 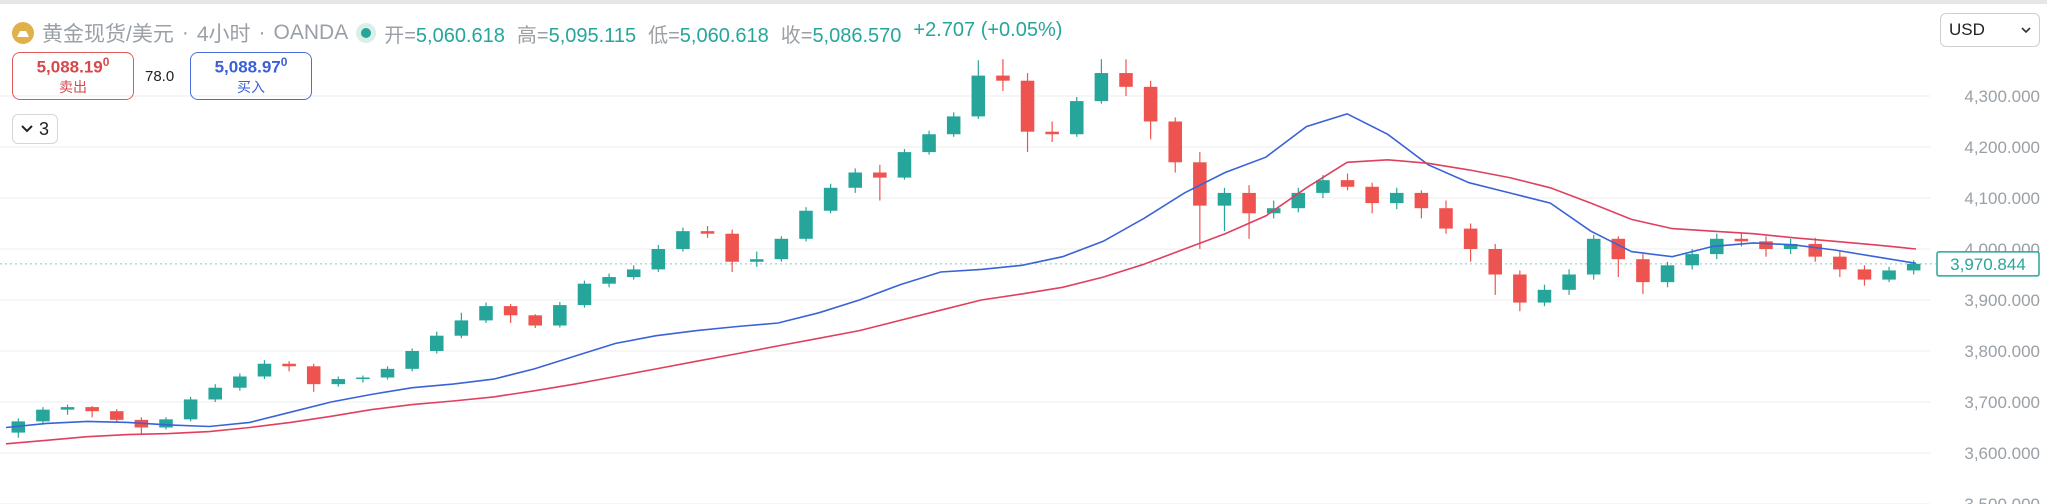 What do you see at coordinates (2002, 351) in the screenshot?
I see `y-tick-label: 3,800.000` at bounding box center [2002, 351].